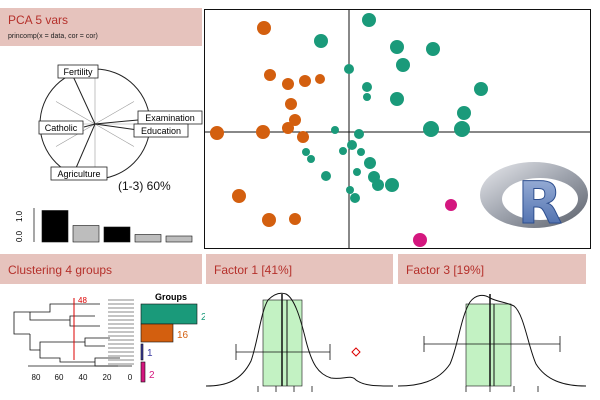 Image resolution: width=600 pixels, height=400 pixels. I want to click on loading-label-fertility: Fertility, so click(78, 72).